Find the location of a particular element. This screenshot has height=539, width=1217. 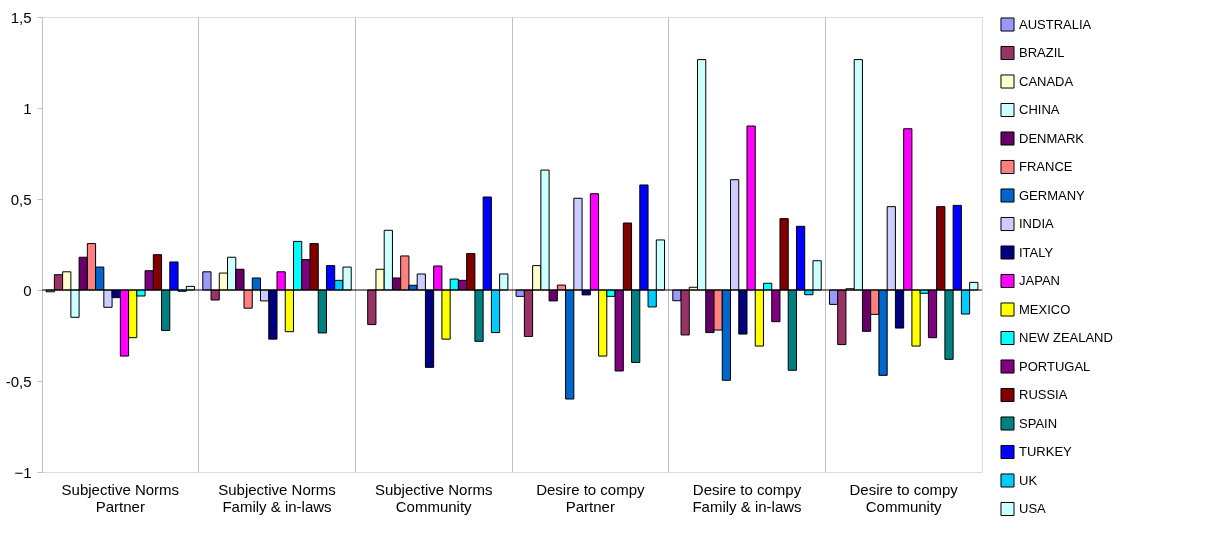

legend-label: GERMANY is located at coordinates (1052, 195).